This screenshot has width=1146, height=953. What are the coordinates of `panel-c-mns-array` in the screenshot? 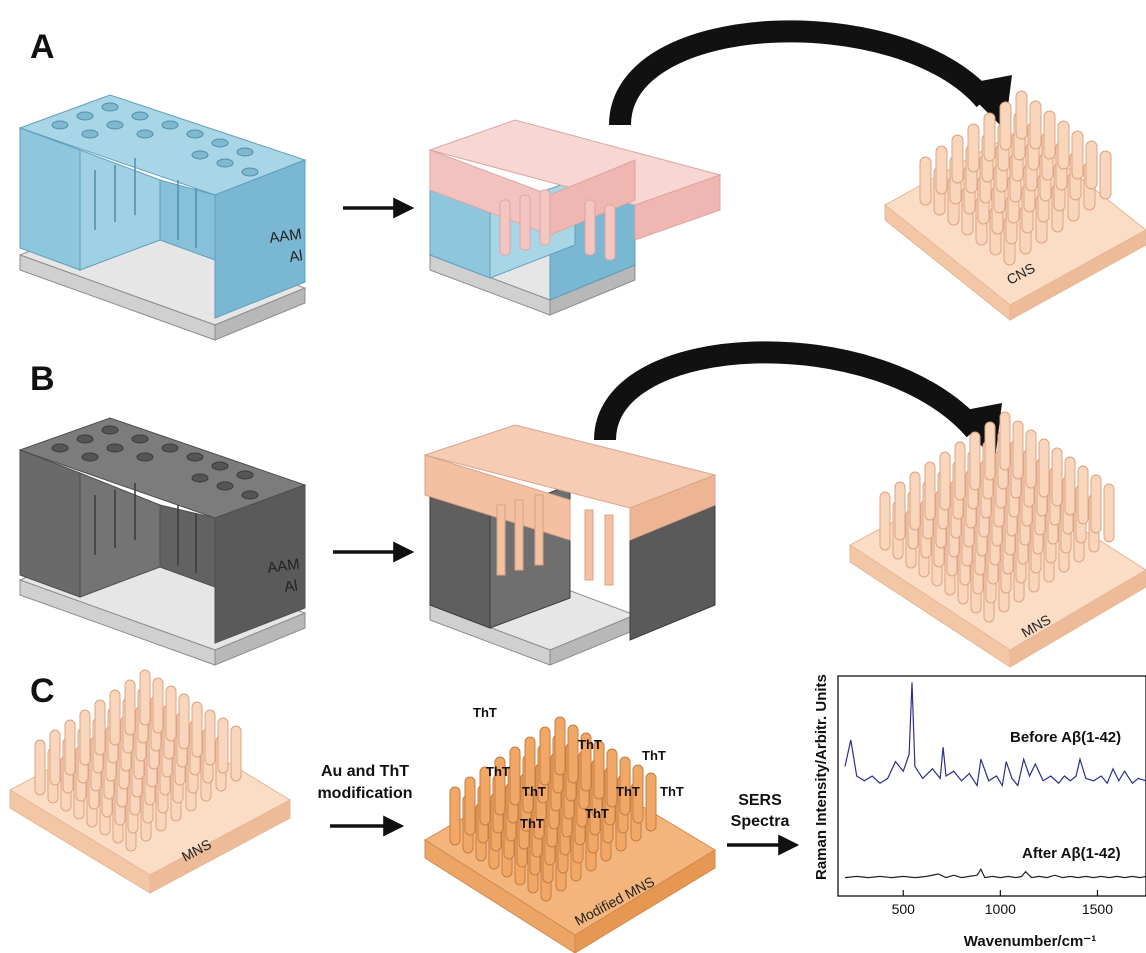 It's located at (150, 781).